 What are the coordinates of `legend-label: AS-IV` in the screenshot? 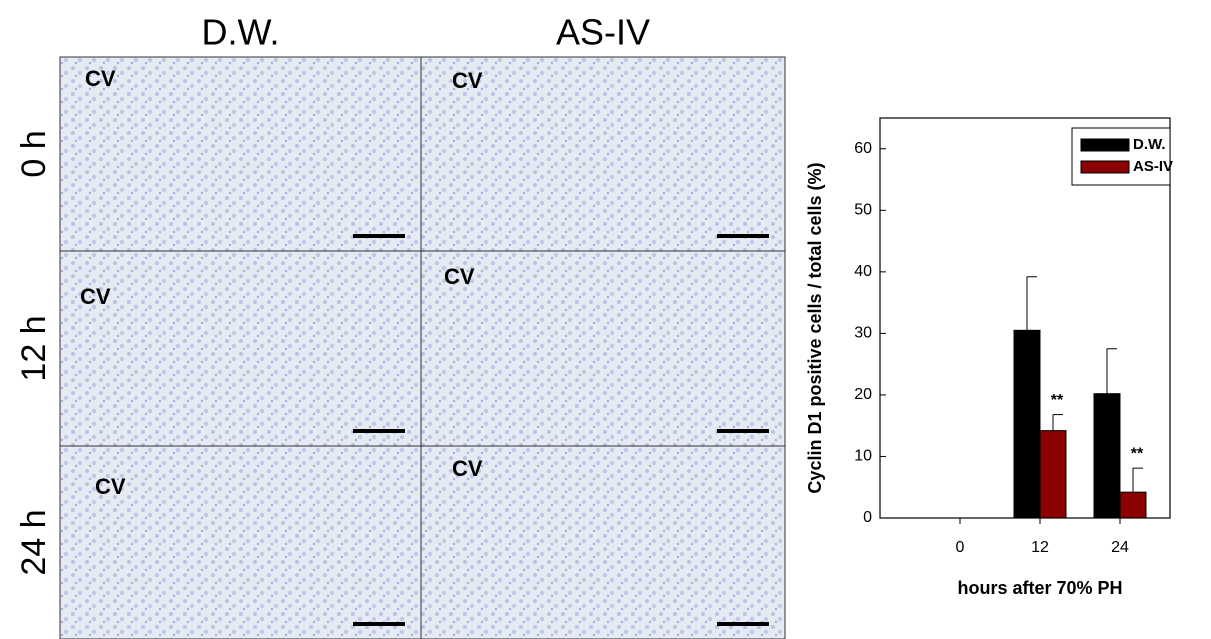 It's located at (1153, 166).